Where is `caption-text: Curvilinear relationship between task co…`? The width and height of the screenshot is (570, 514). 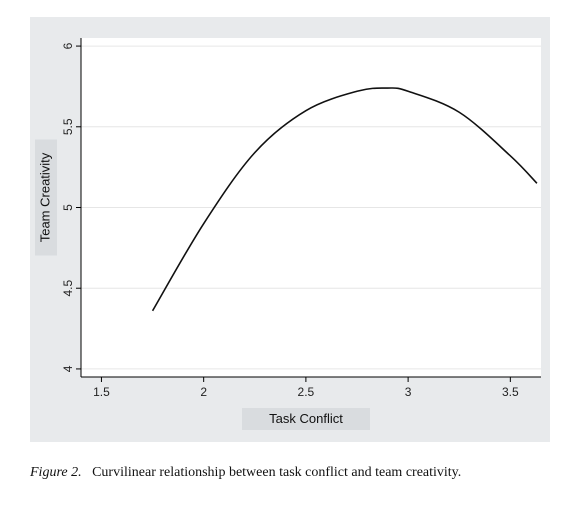
caption-text: Curvilinear relationship between task co… is located at coordinates (277, 472).